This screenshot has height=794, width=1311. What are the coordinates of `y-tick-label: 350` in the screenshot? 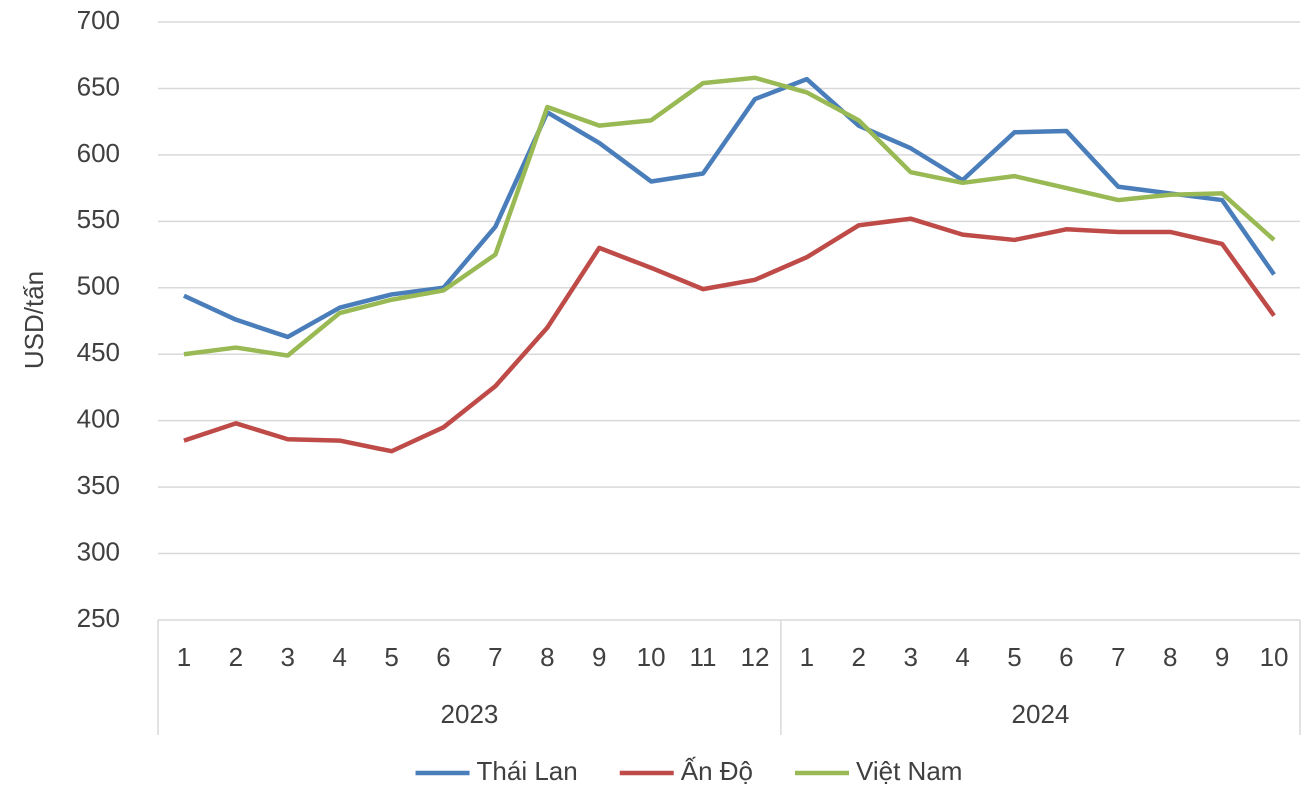 It's located at (98, 485).